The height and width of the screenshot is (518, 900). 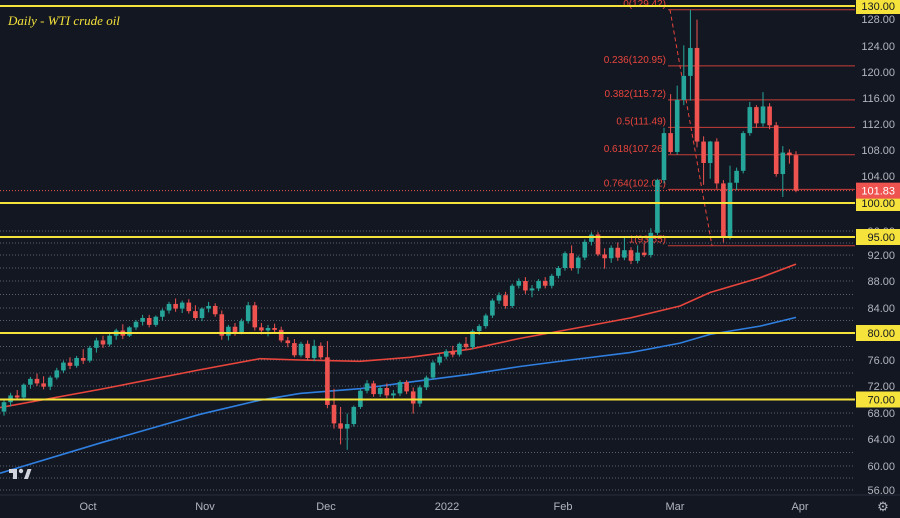 What do you see at coordinates (881, 387) in the screenshot?
I see `price-tick-label: 72.00` at bounding box center [881, 387].